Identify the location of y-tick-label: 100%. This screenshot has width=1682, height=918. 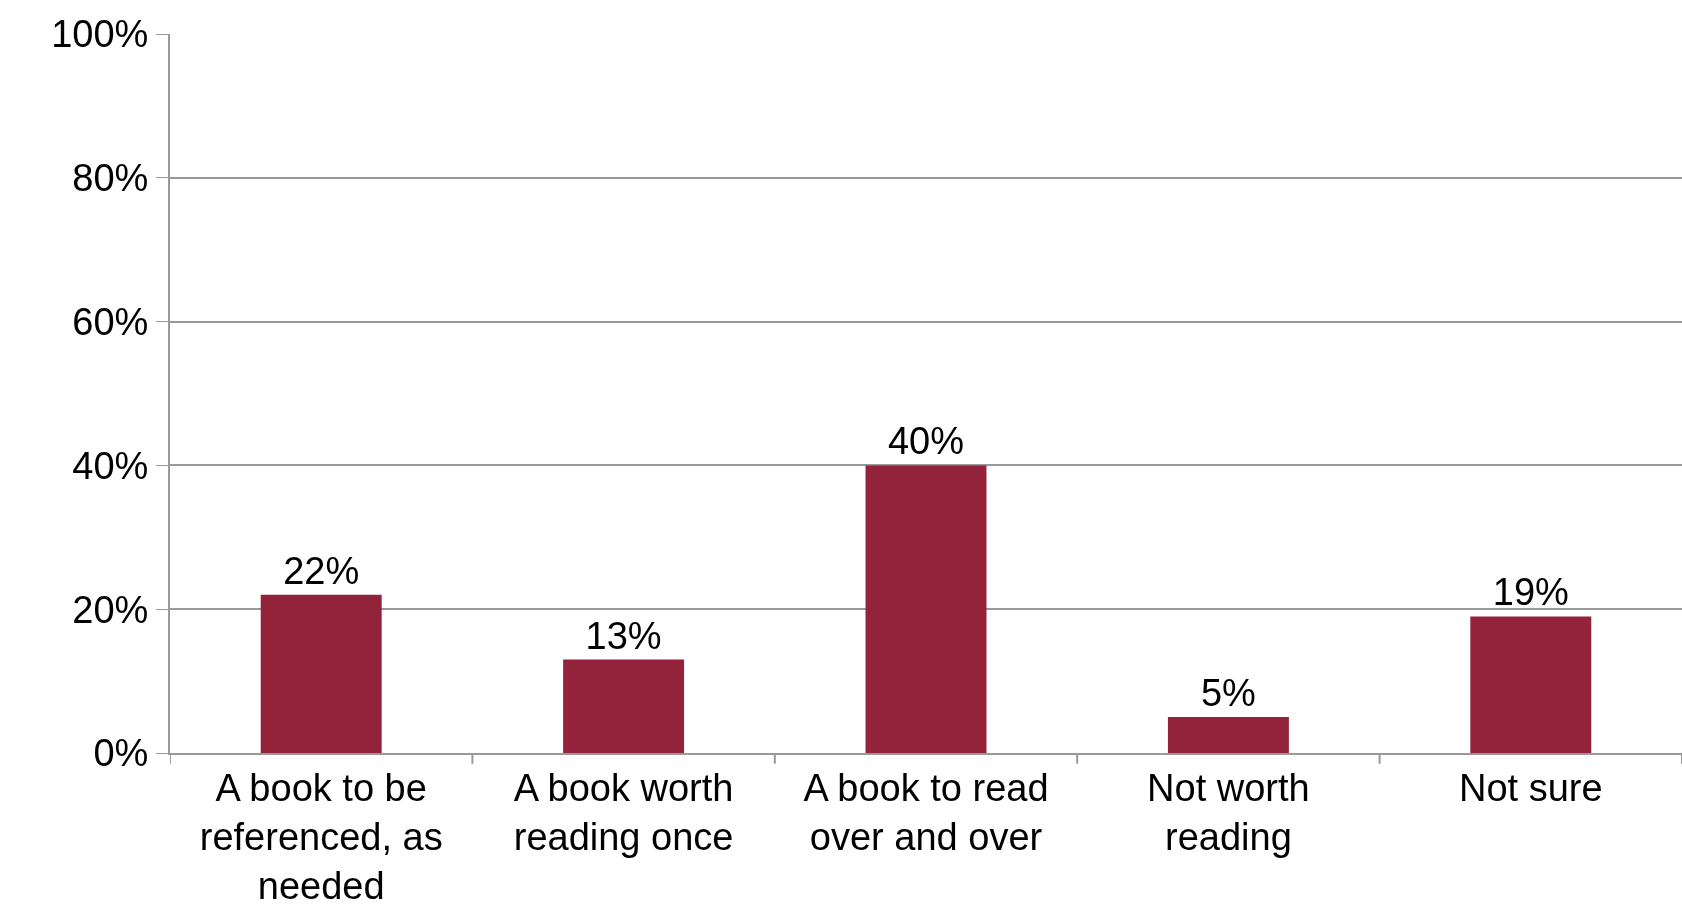
(100, 34).